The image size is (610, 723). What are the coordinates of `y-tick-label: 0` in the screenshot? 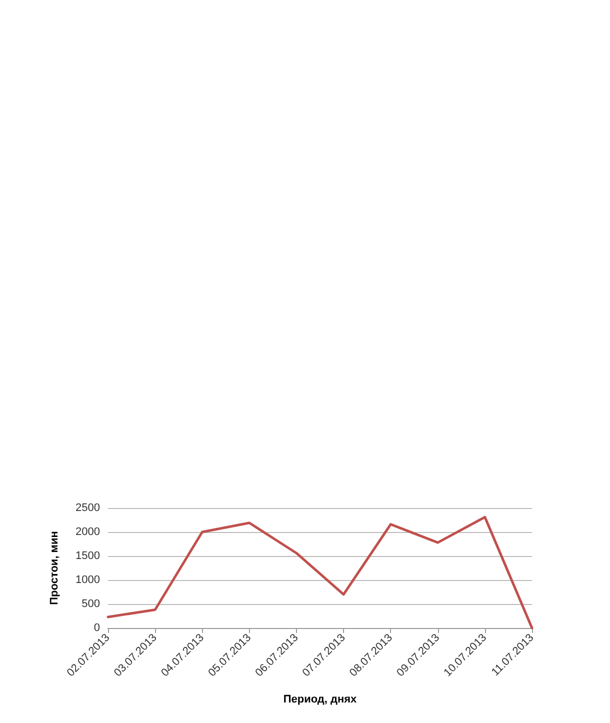 It's located at (97, 628).